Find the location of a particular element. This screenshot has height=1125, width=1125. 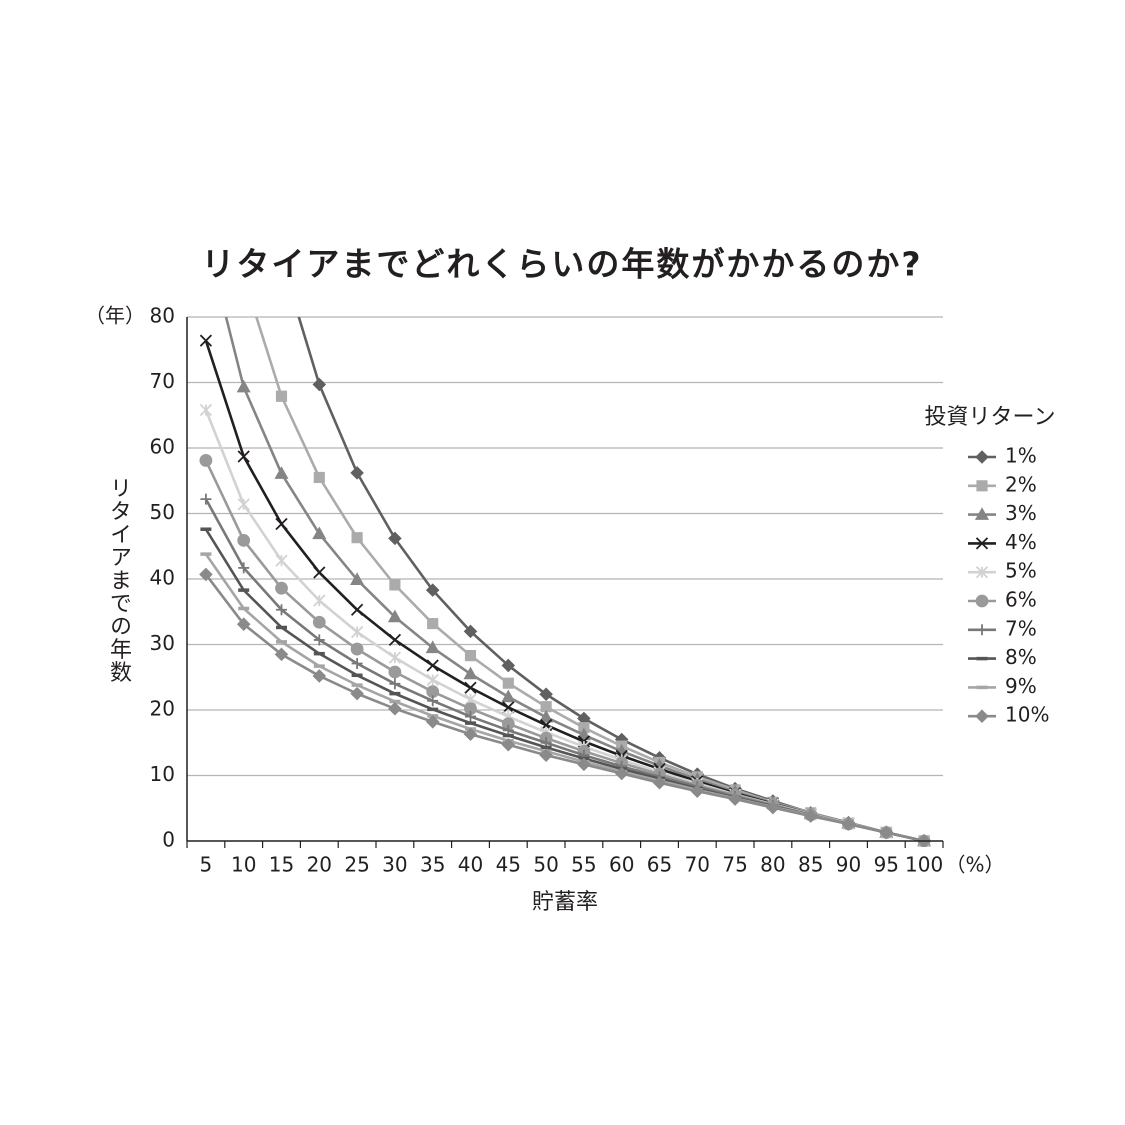

legend-label: 5% is located at coordinates (1021, 571).